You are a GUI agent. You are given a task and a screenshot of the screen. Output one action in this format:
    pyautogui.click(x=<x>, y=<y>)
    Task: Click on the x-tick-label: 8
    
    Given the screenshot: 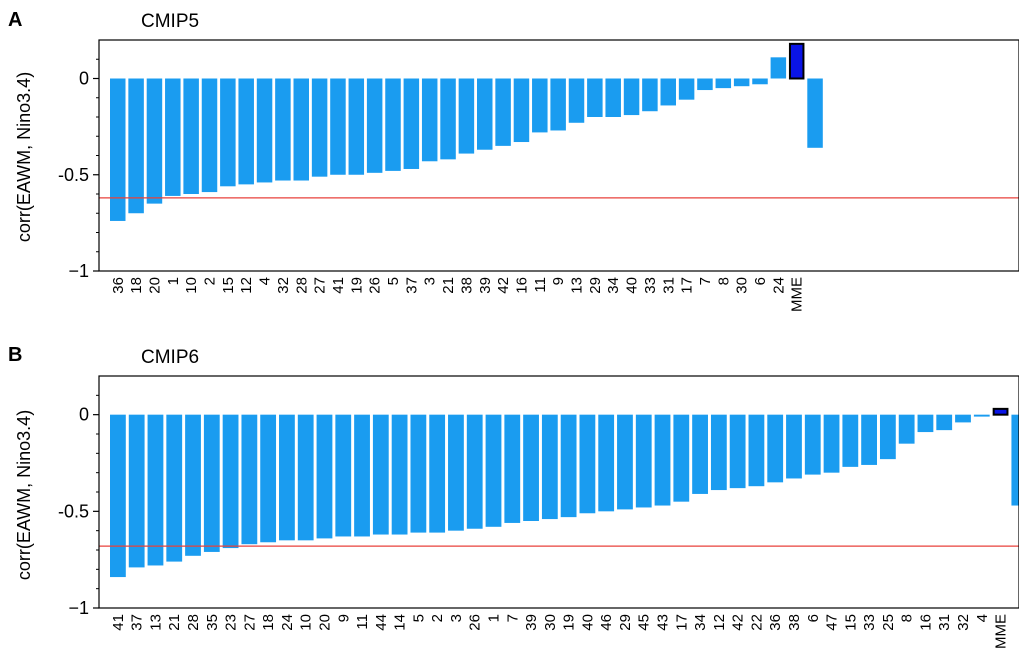 What is the action you would take?
    pyautogui.click(x=907, y=618)
    